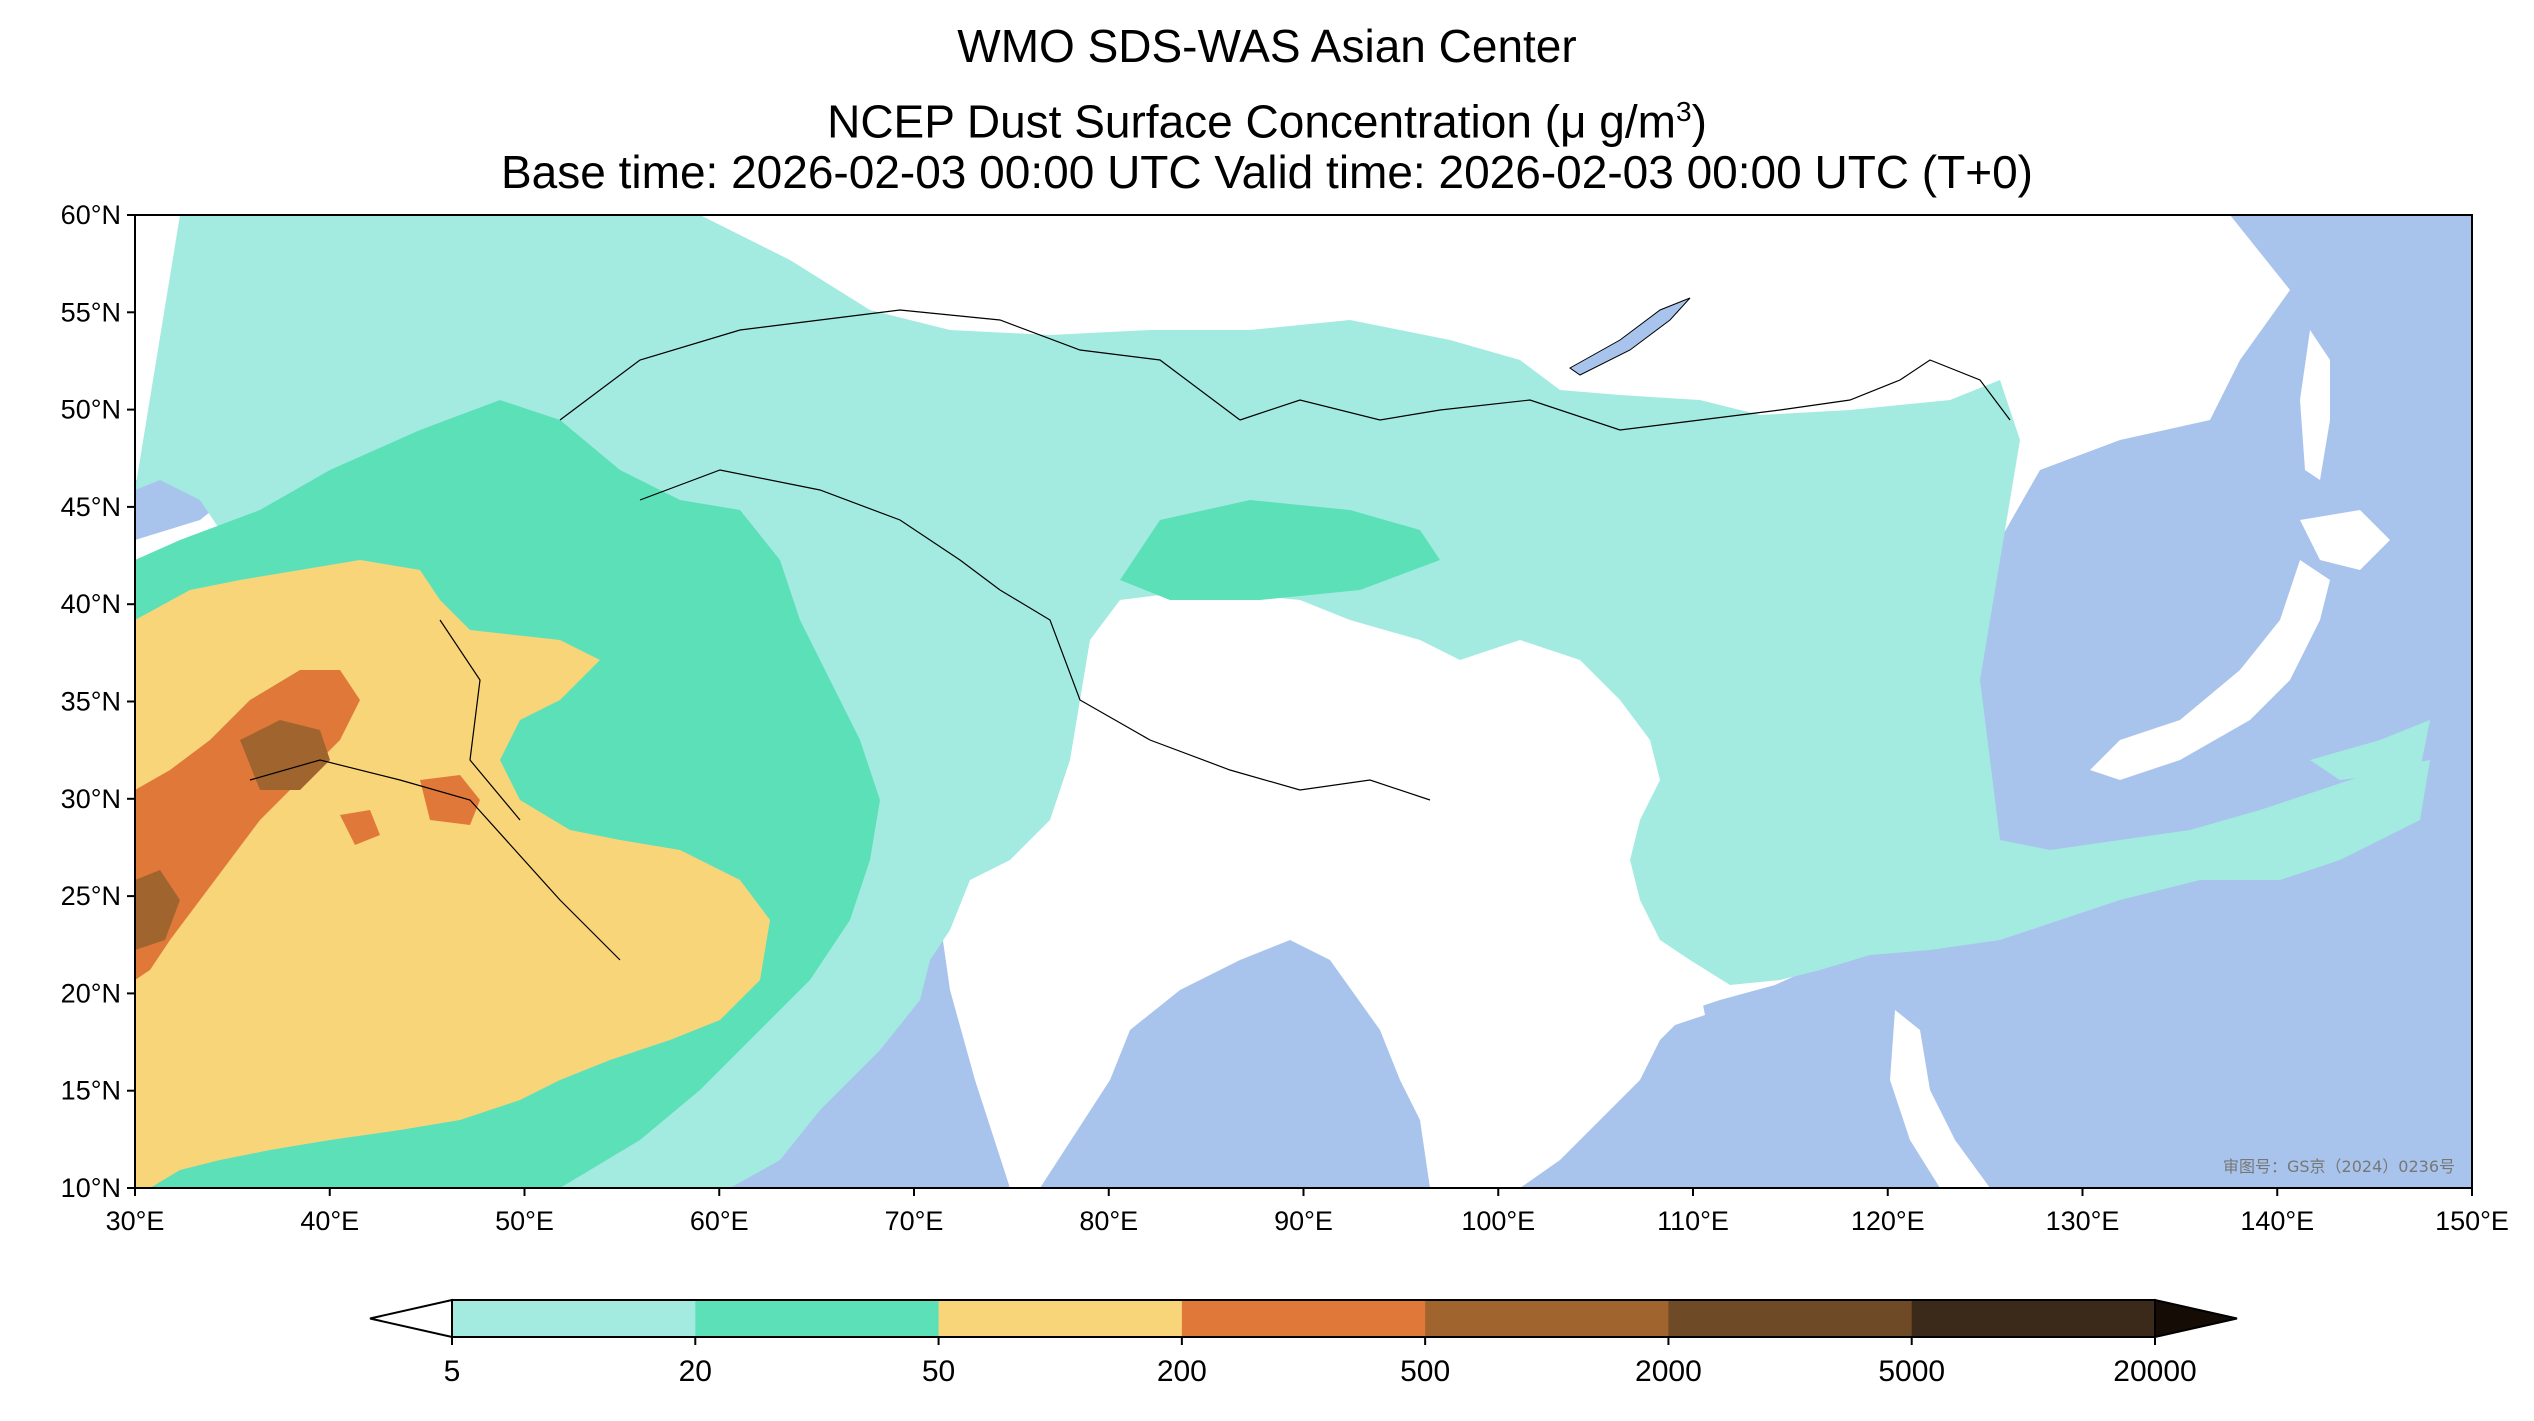  Describe the element at coordinates (2315, 405) in the screenshot. I see `land-sakhalin` at that location.